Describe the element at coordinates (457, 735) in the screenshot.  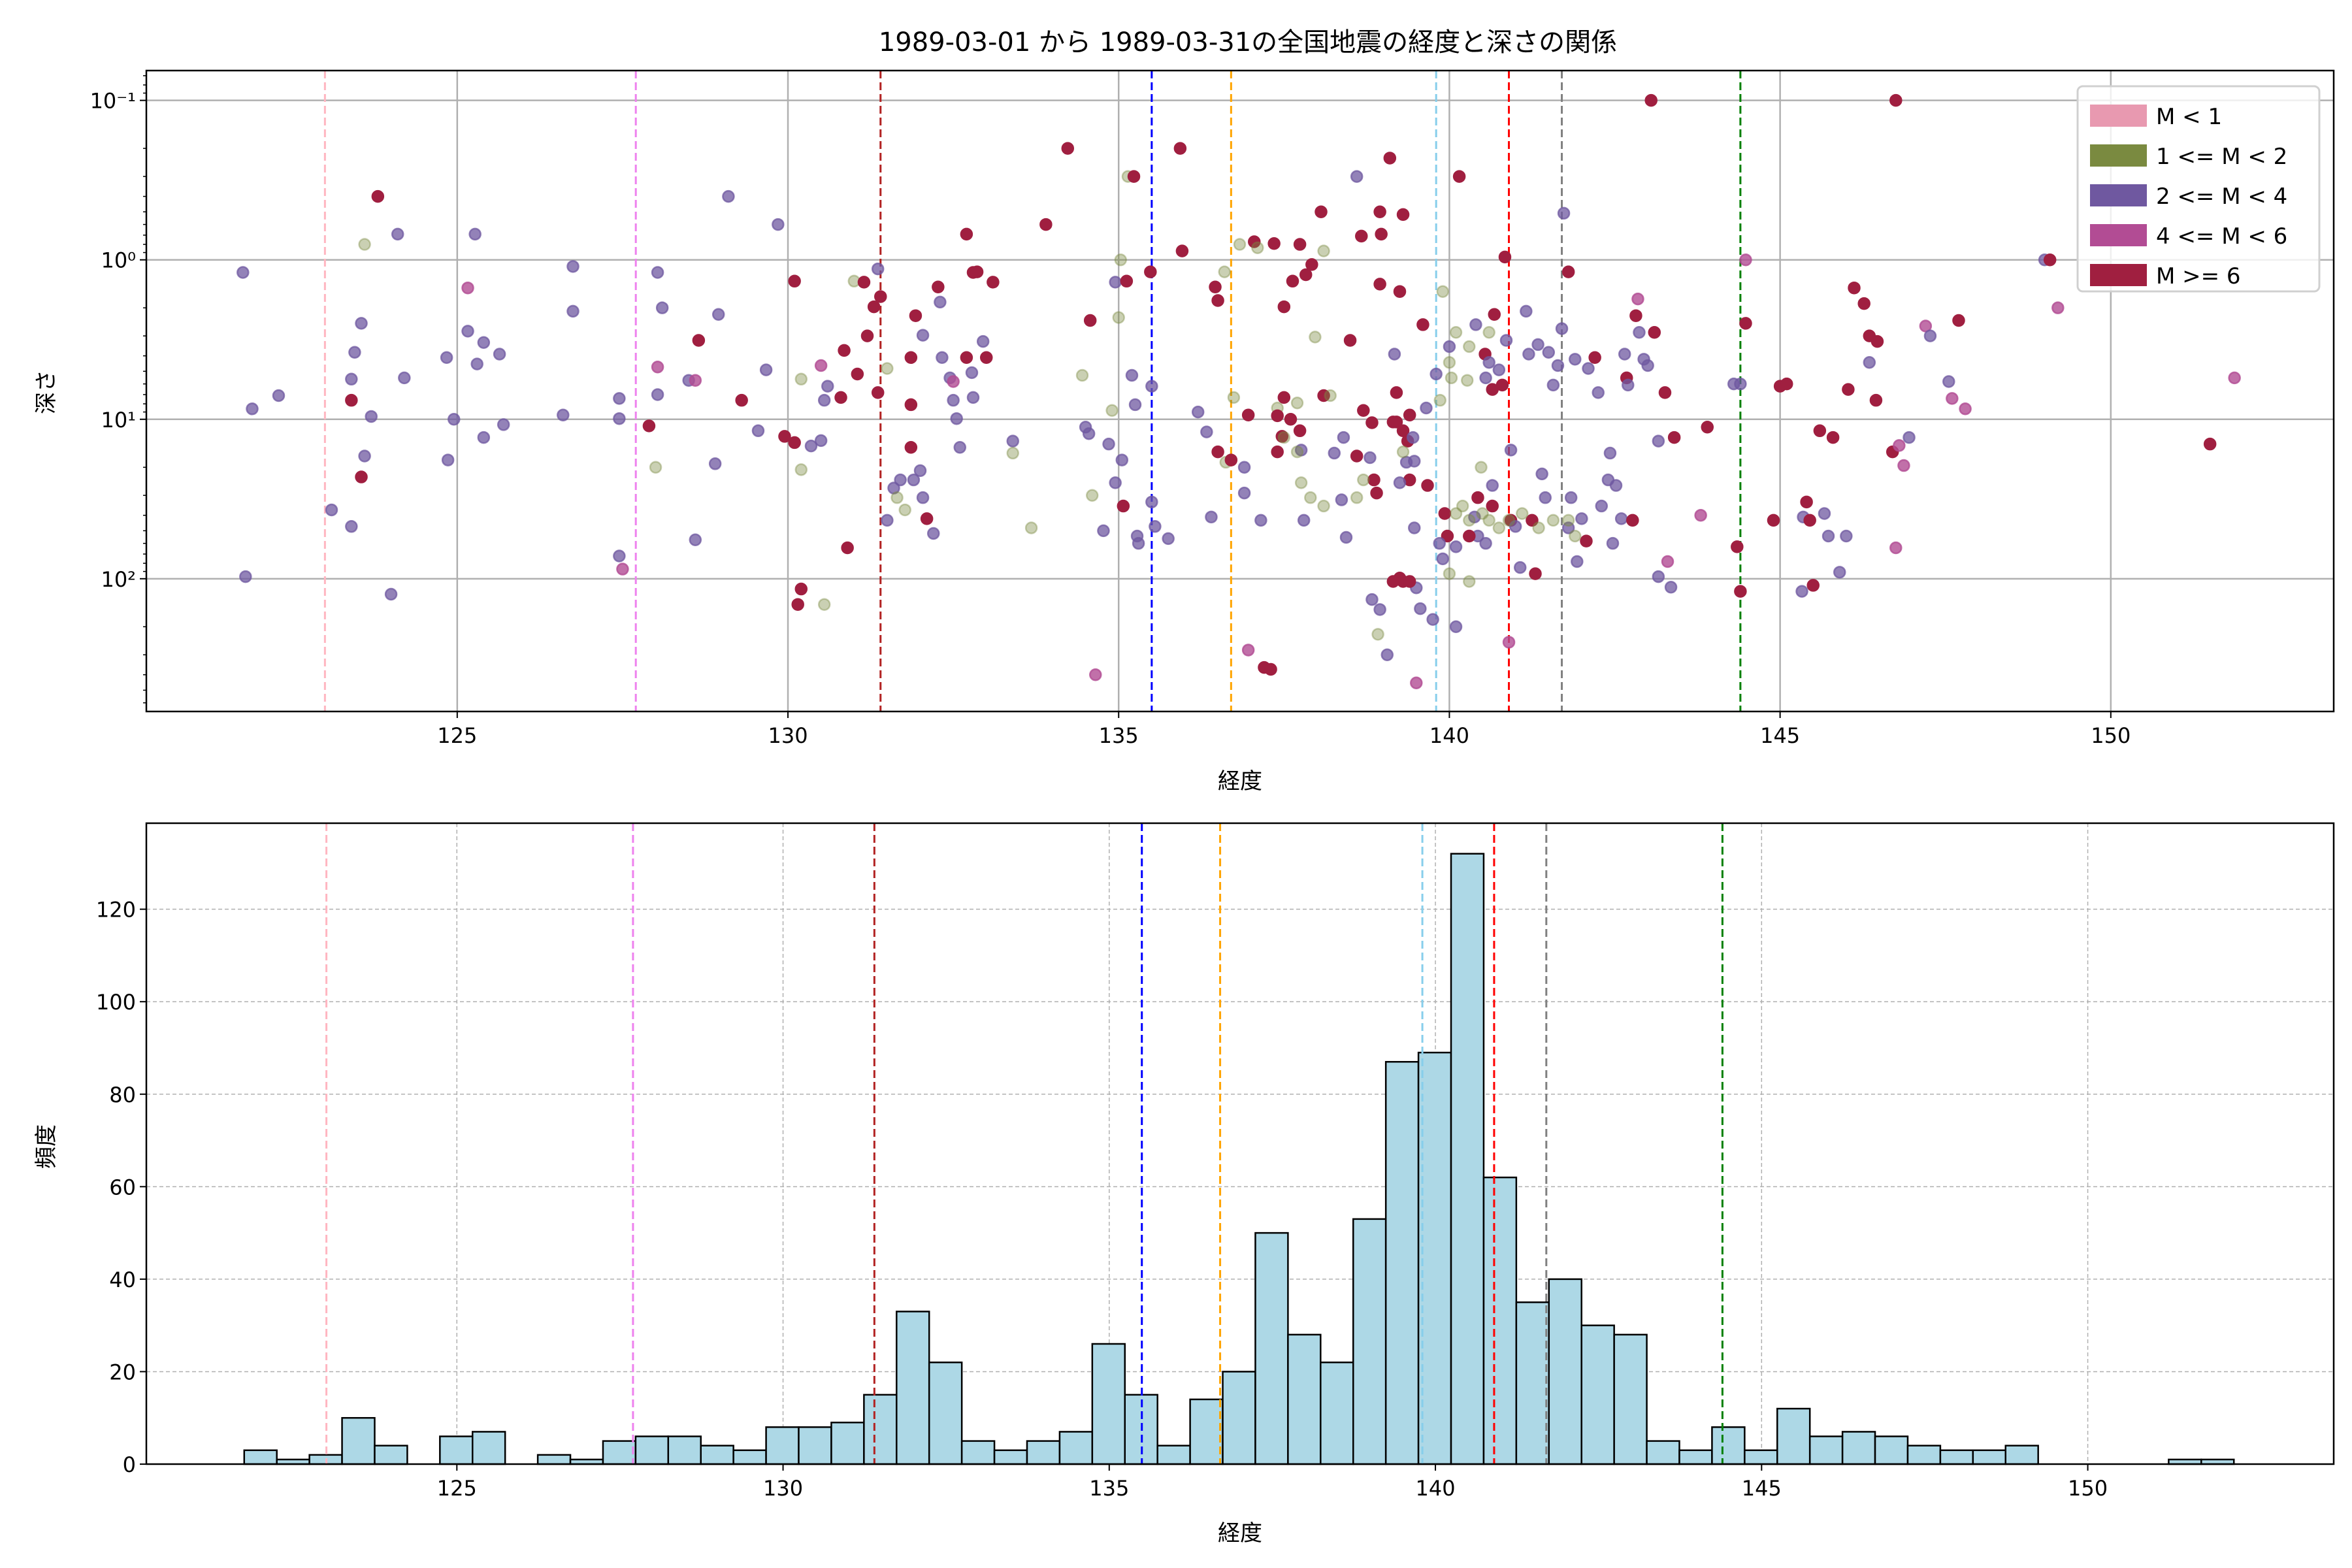
I see `x-tick-label: 125` at that location.